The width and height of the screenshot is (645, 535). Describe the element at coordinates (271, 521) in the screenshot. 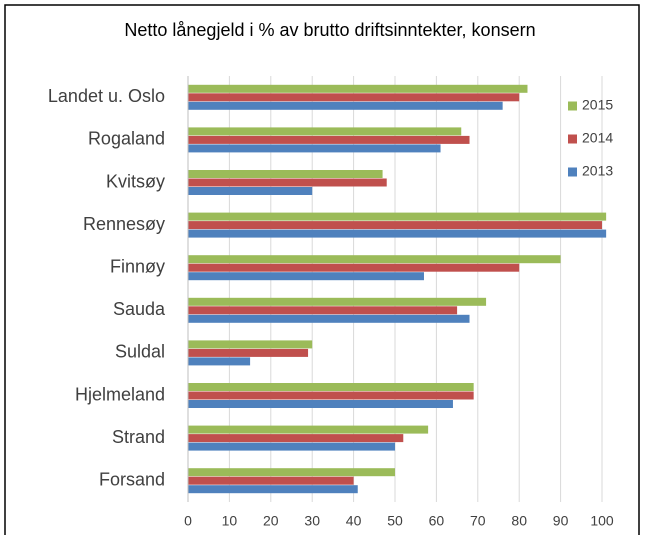

I see `x-tick-label: 20` at that location.